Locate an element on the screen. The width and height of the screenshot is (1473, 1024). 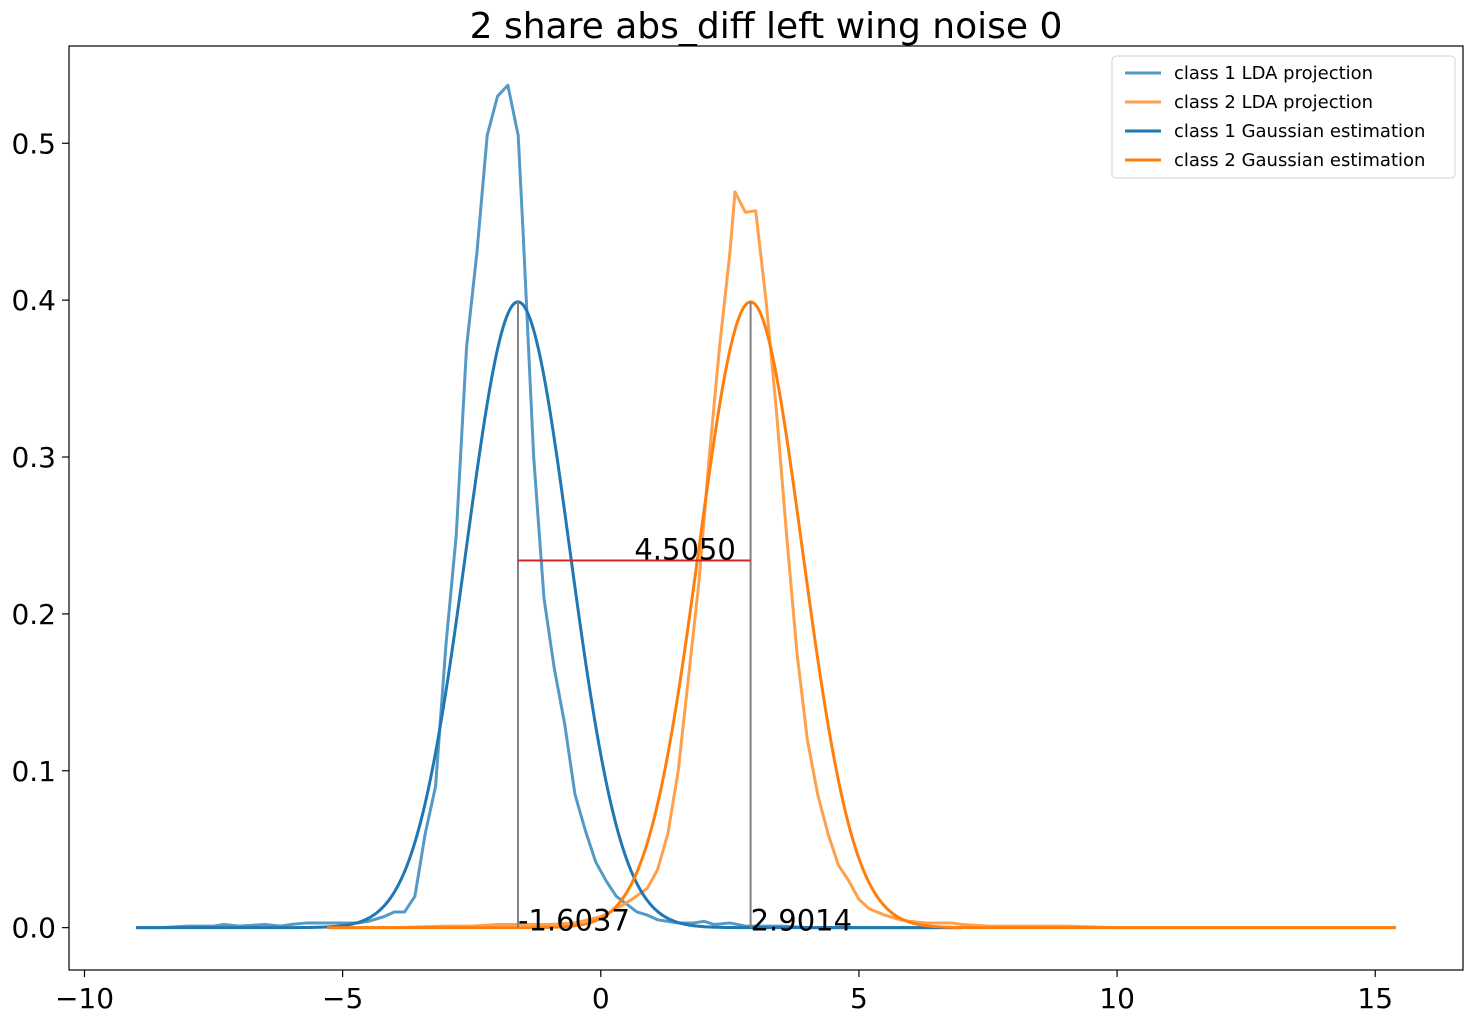
x-tick-label-2: −5 is located at coordinates (342, 998).